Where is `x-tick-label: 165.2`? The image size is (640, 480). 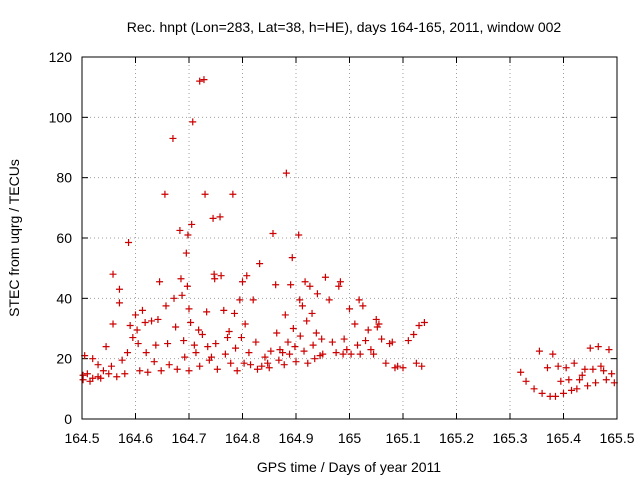
x-tick-label: 165.2 is located at coordinates (456, 438).